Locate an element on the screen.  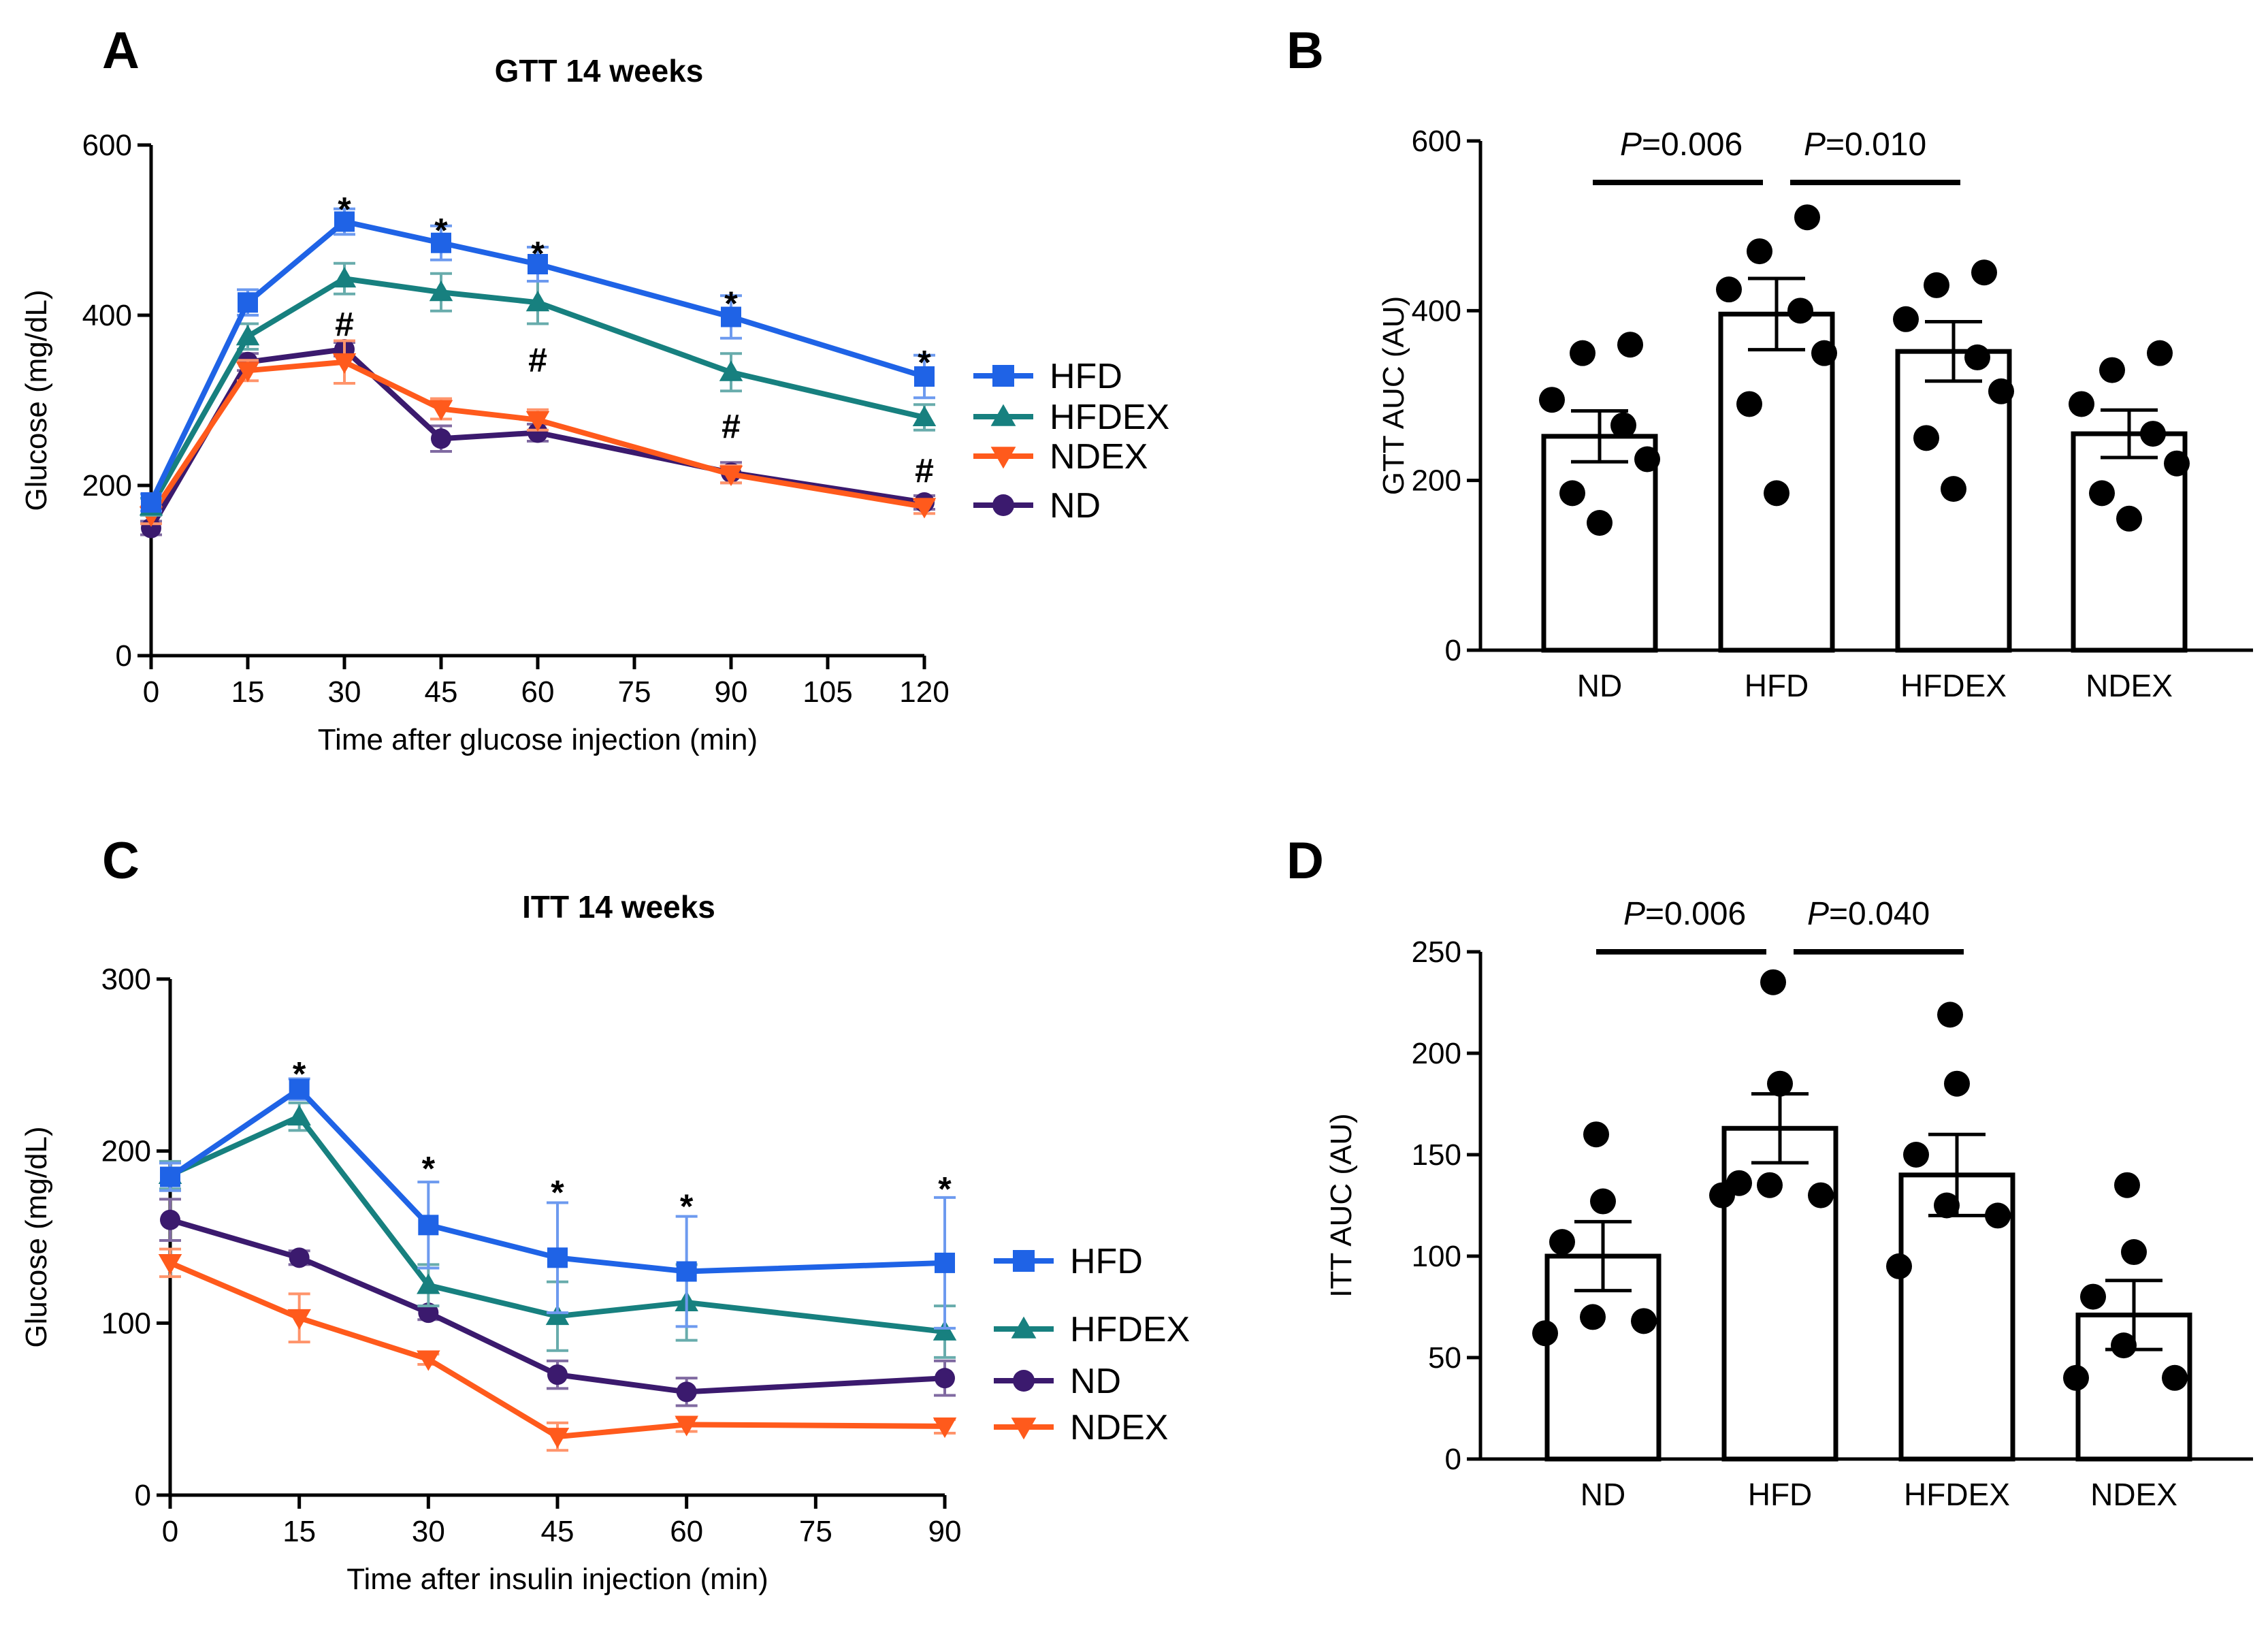
legend-item-hfd: HFD is located at coordinates (1068, 1261).